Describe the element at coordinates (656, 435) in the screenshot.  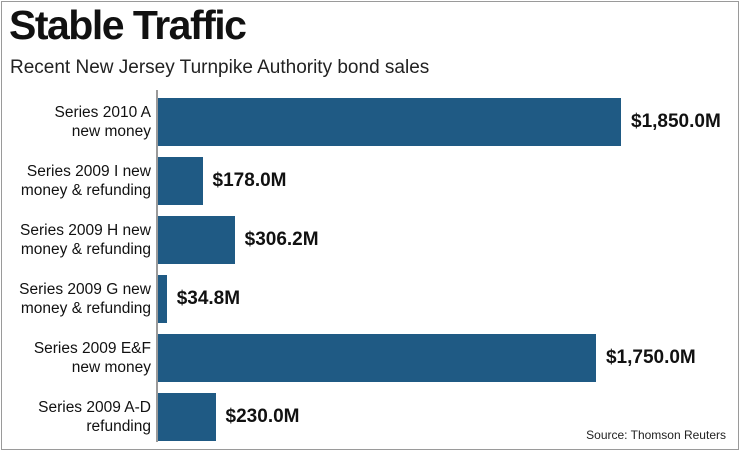
I see `source-note: Source: Thomson Reuters` at that location.